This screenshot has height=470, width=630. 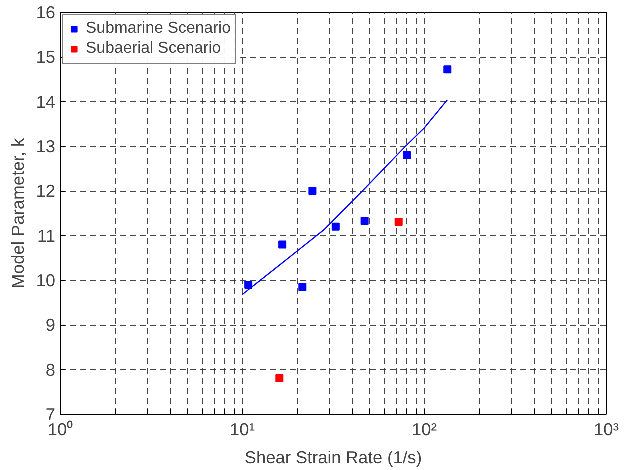 I want to click on y-axis-title: Model Parameter, k, so click(x=18, y=213).